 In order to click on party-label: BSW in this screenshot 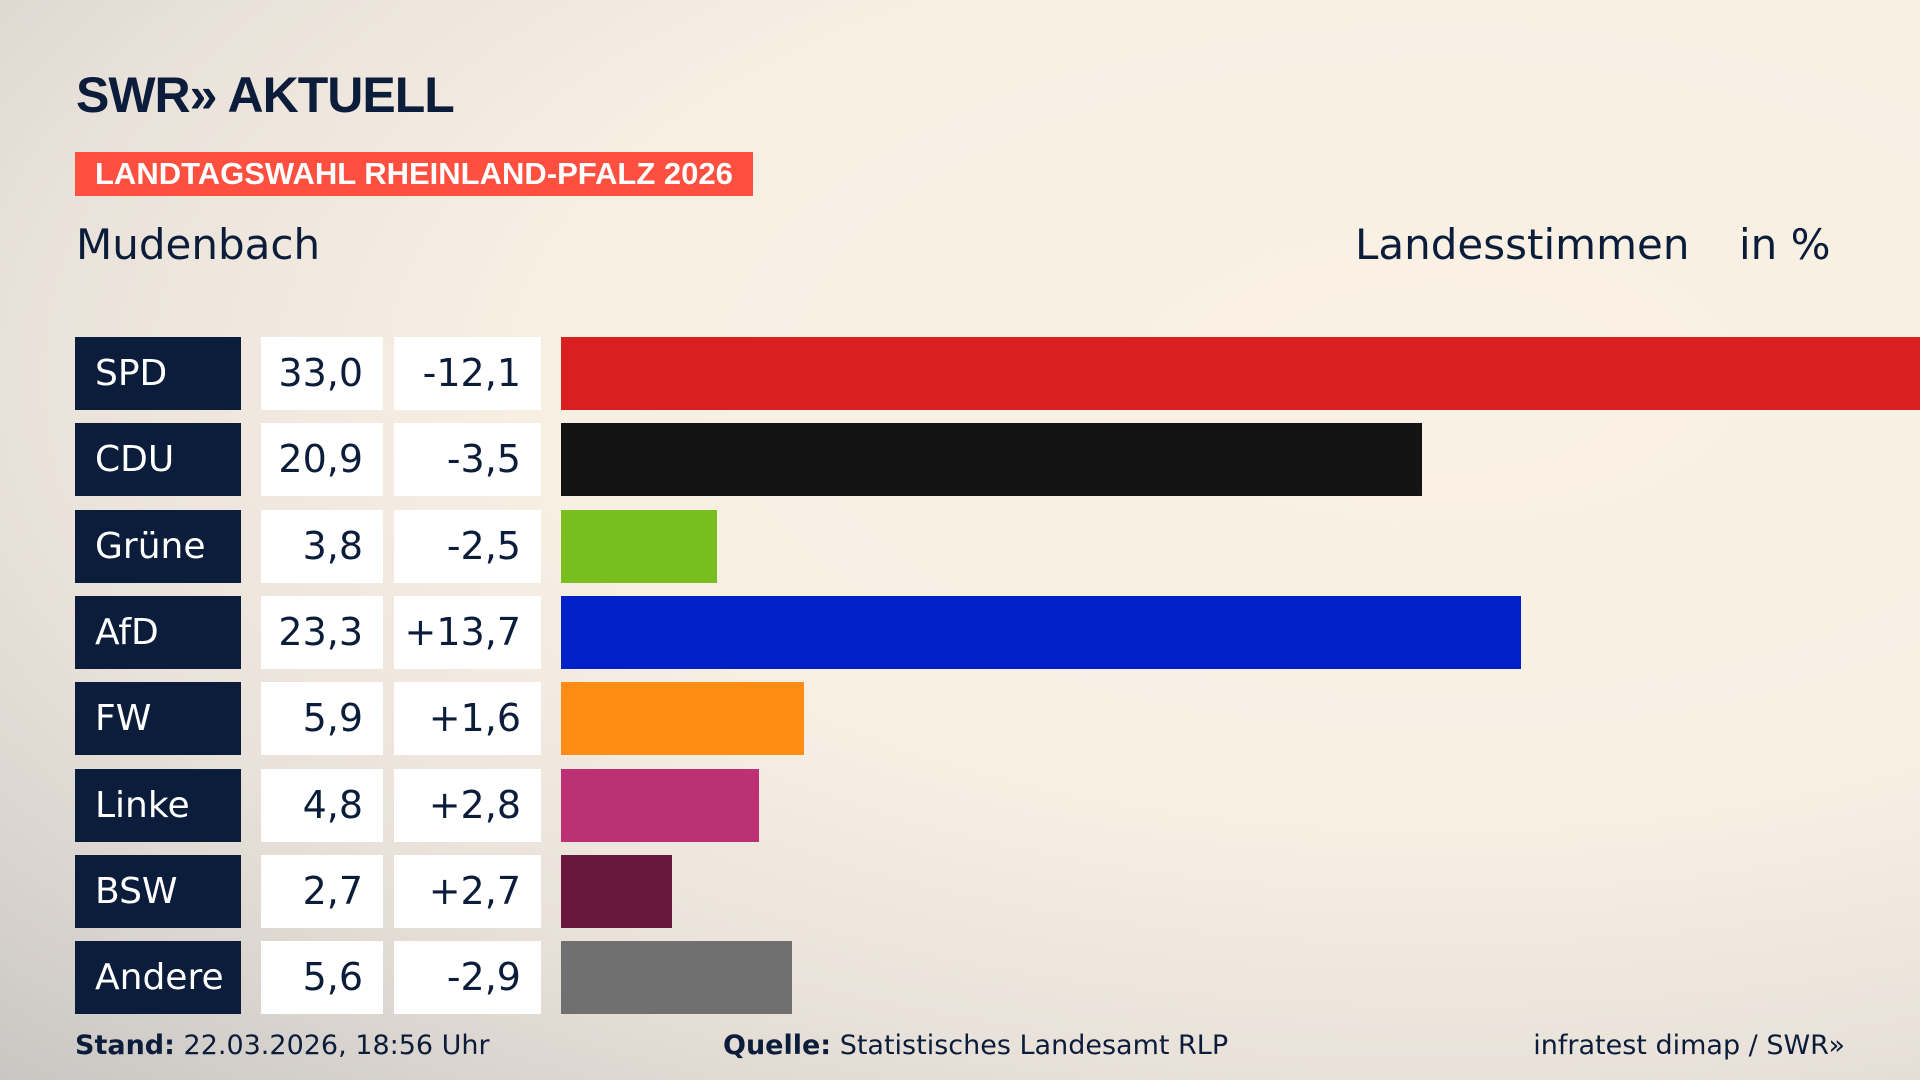, I will do `click(158, 891)`.